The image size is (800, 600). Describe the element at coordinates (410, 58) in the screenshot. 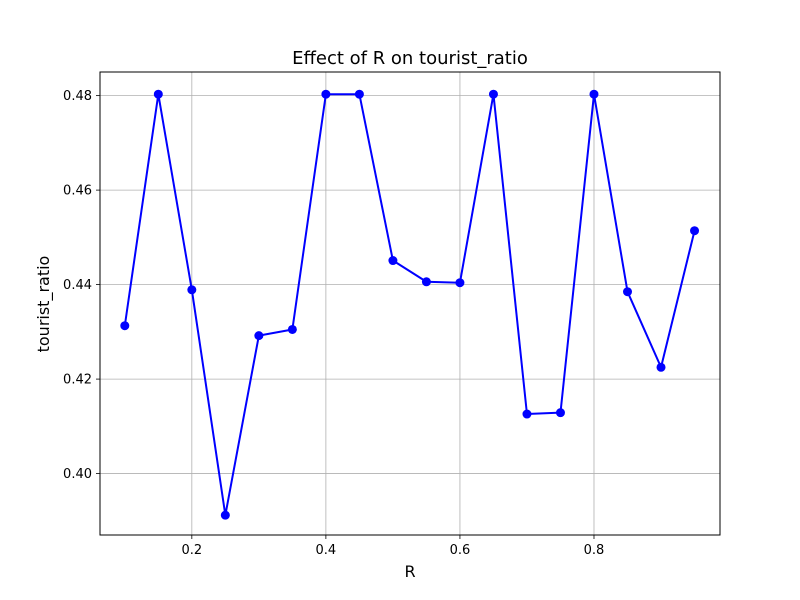

I see `chart-title: Effect of R on tourist_ratio` at that location.